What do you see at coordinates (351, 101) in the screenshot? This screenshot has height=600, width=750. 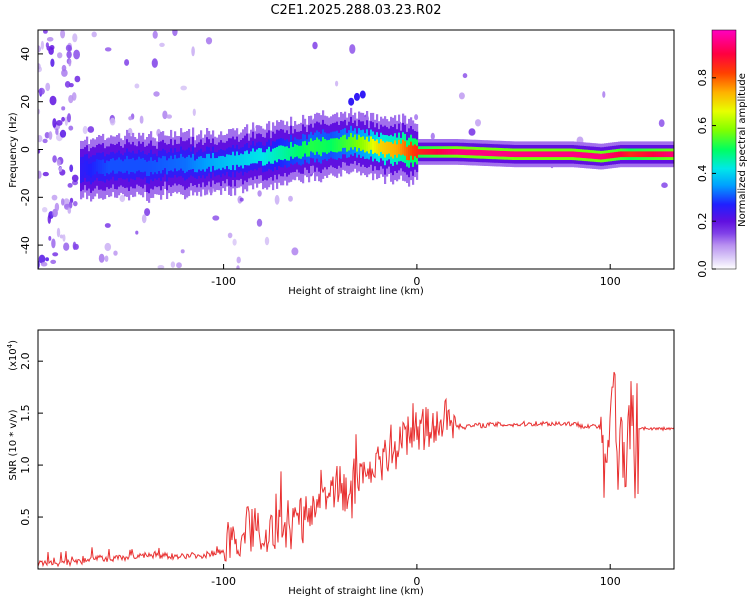 I see `spectrogram-feature` at bounding box center [351, 101].